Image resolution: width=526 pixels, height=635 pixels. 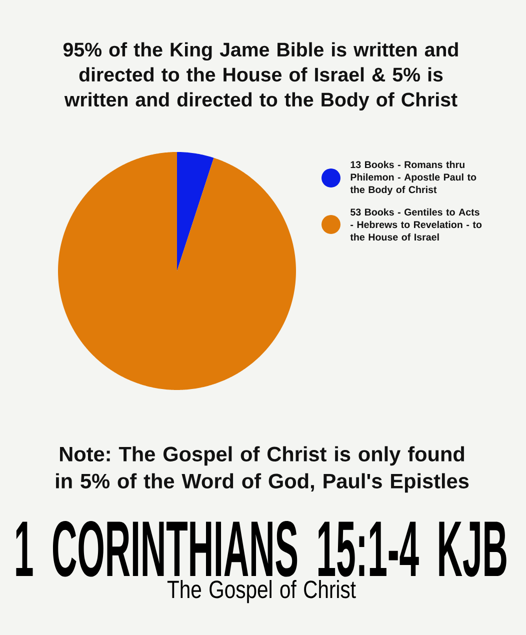 What do you see at coordinates (260, 76) in the screenshot?
I see `chart-title: 95% of the King Jame Bible is written and directed to the House of Israel & 5% is written and directed to the Body of Christ` at bounding box center [260, 76].